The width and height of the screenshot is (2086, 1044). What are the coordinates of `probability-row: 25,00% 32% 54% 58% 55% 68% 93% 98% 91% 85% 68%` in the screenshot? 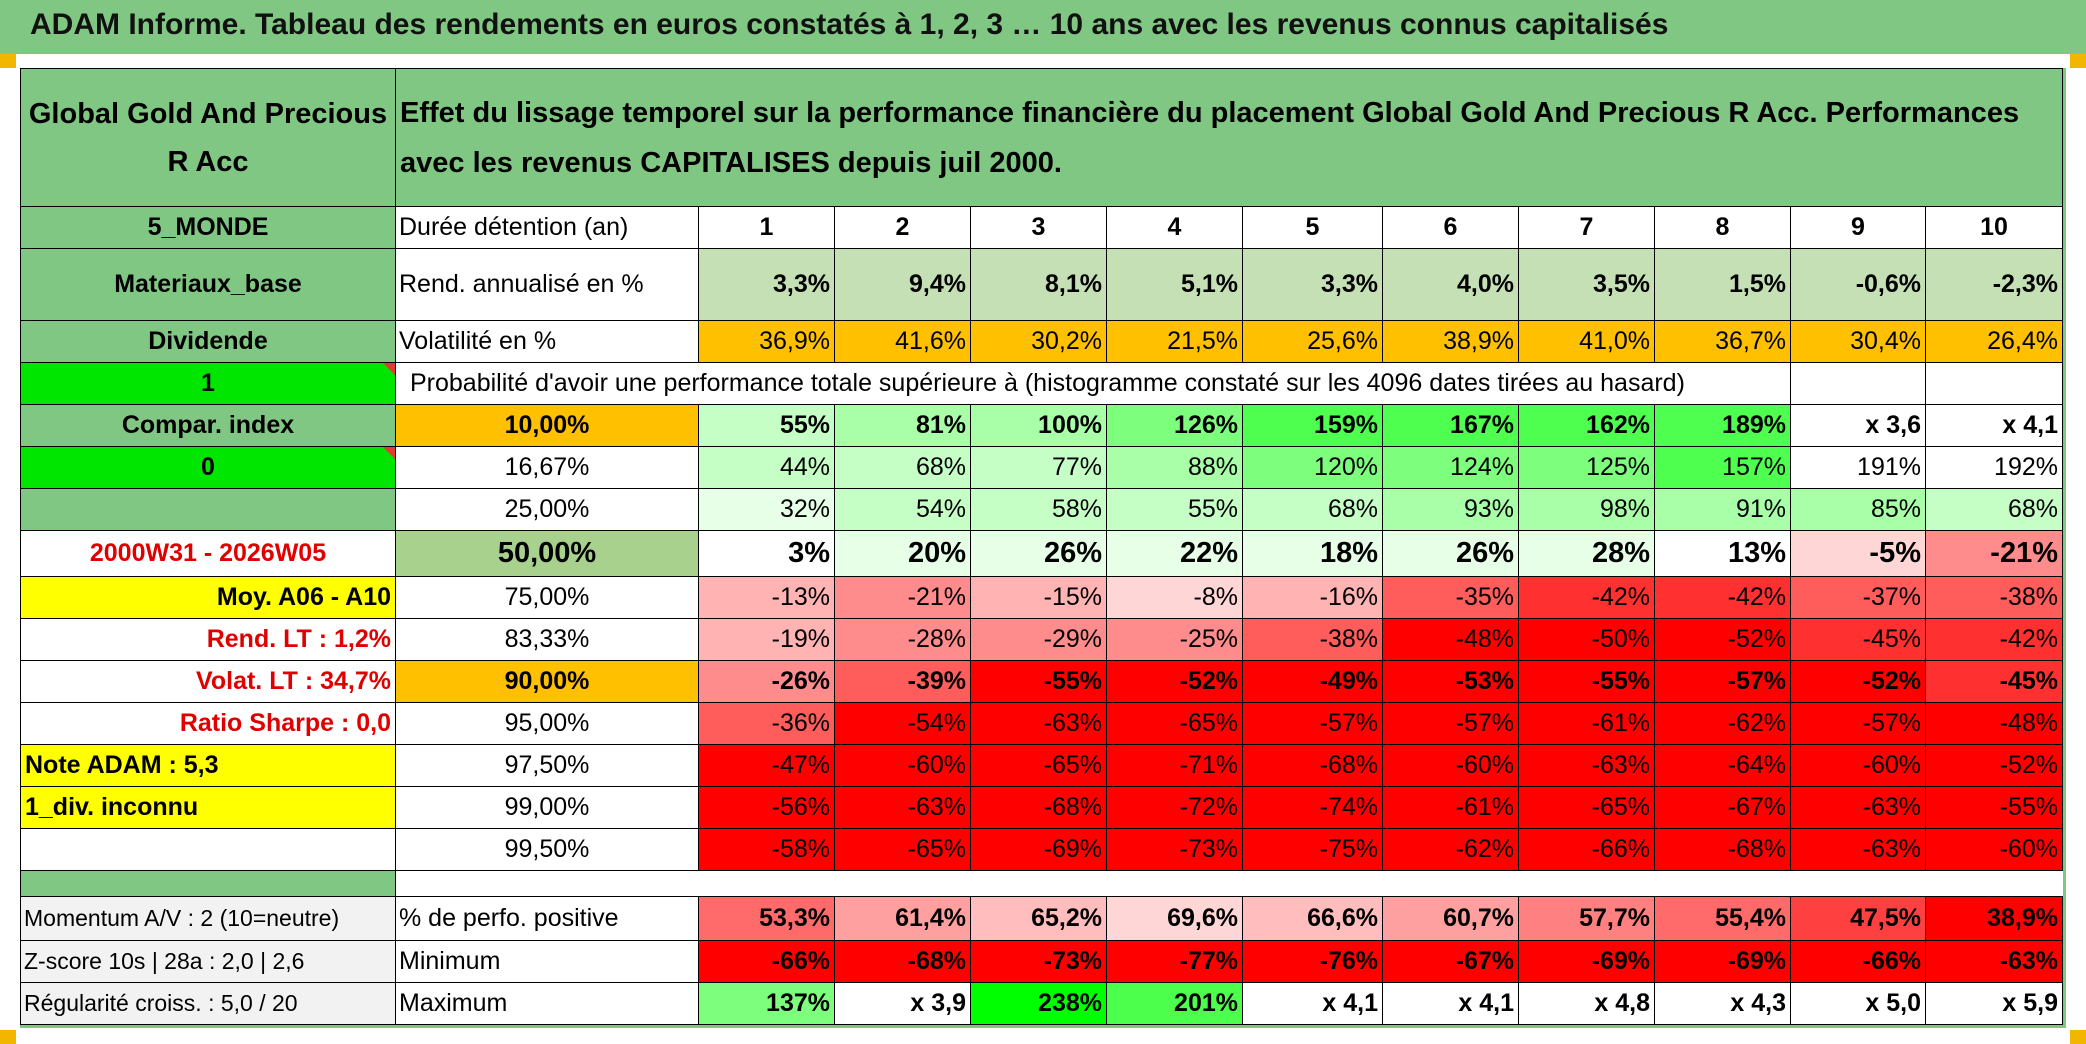 It's located at (1041, 509).